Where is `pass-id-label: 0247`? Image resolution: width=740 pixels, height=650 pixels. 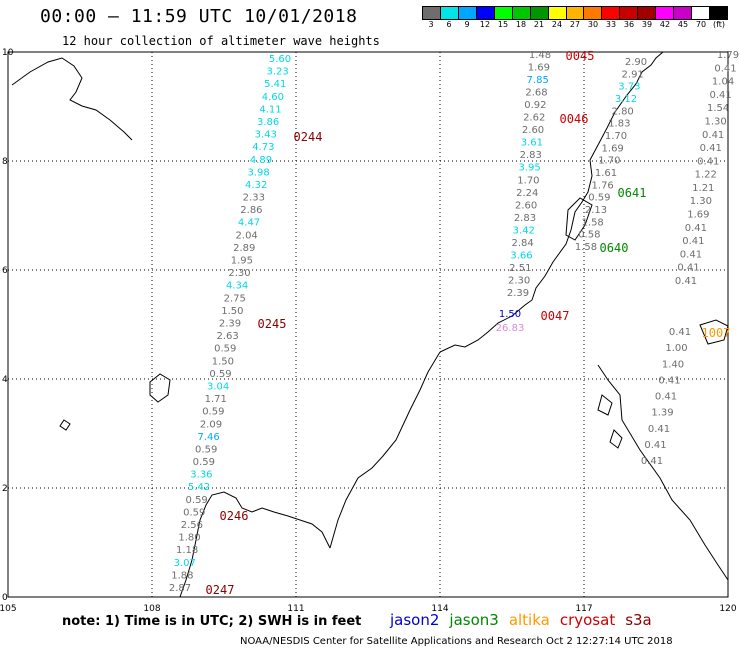
pass-id-label: 0247 is located at coordinates (220, 590).